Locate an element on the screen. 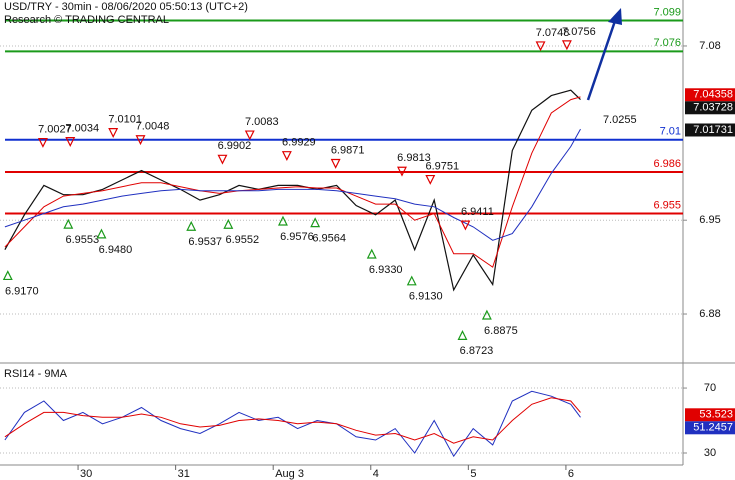 The width and height of the screenshot is (735, 480). support-label: 6.9130 is located at coordinates (426, 297).